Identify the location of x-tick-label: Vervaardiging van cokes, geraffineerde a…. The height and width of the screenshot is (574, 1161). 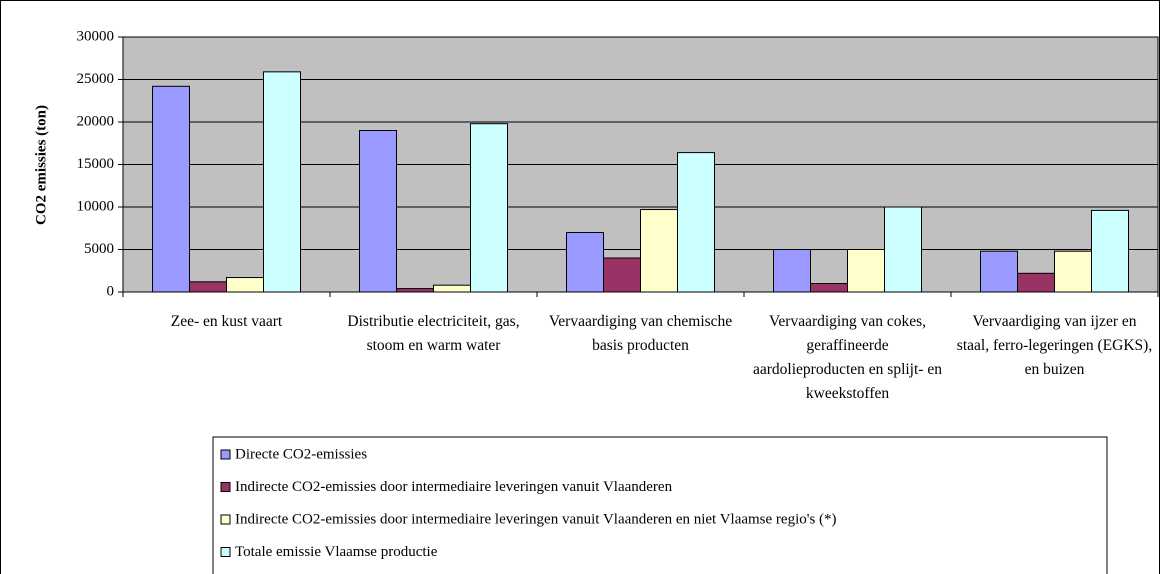
(847, 357).